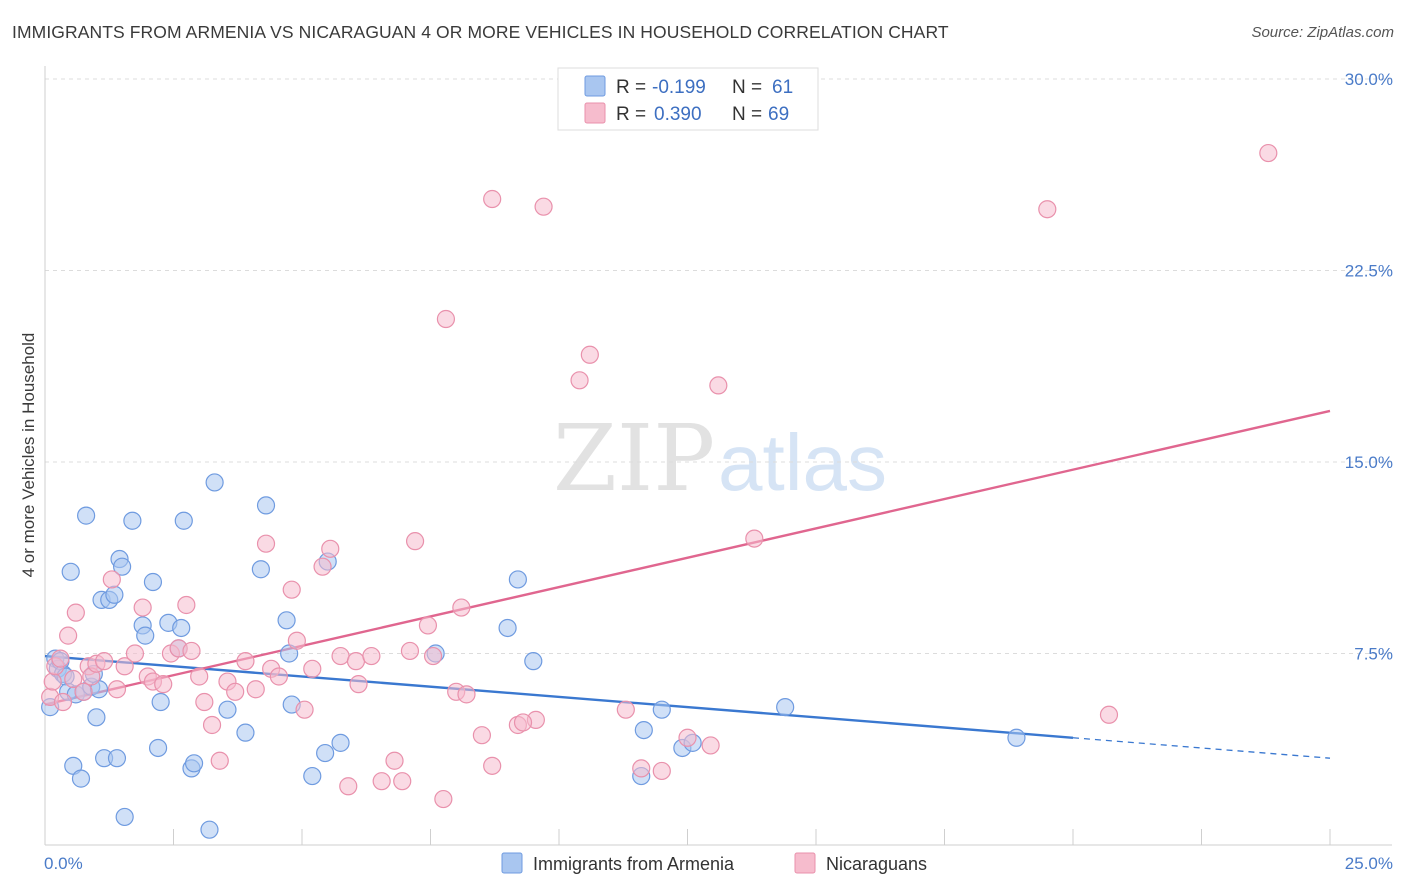 This screenshot has width=1406, height=892. What do you see at coordinates (1322, 32) in the screenshot?
I see `source-credit: Source: ZipAtlas.com` at bounding box center [1322, 32].